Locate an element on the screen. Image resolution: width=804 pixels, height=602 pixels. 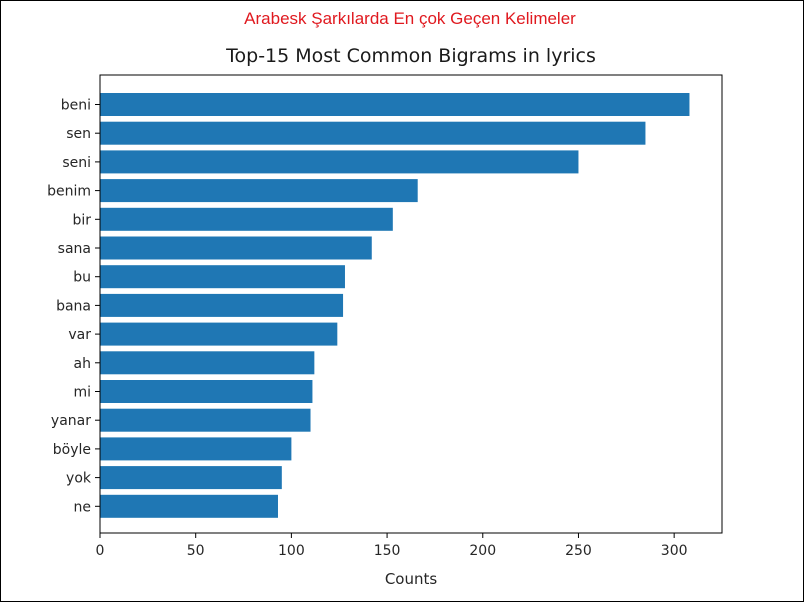
bar-sana is located at coordinates (236, 248).